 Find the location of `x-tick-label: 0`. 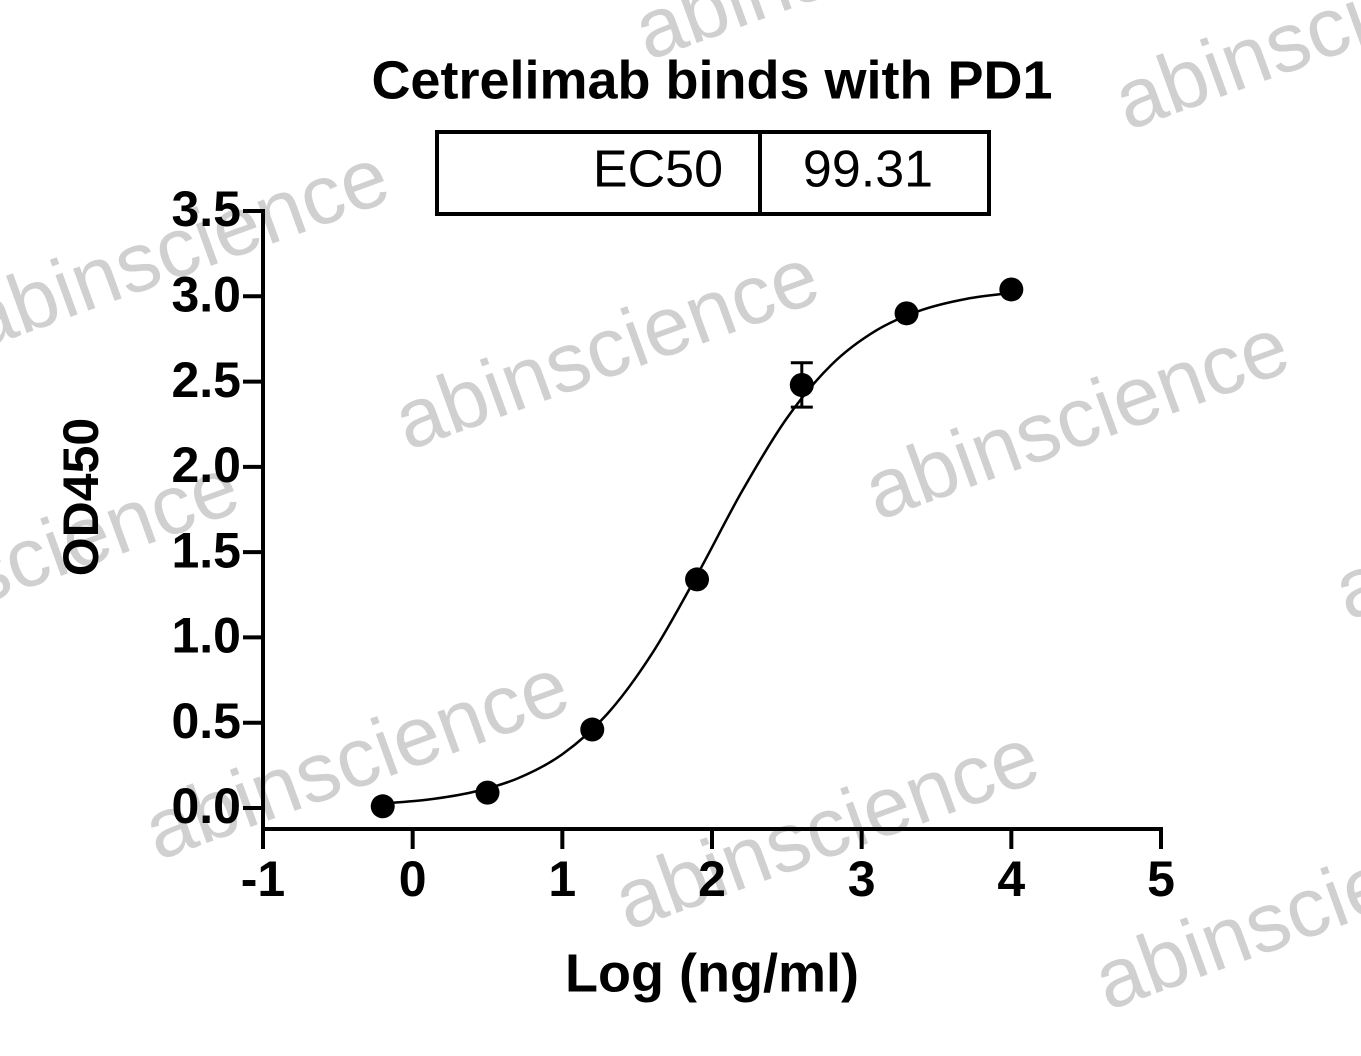

x-tick-label: 0 is located at coordinates (413, 879).